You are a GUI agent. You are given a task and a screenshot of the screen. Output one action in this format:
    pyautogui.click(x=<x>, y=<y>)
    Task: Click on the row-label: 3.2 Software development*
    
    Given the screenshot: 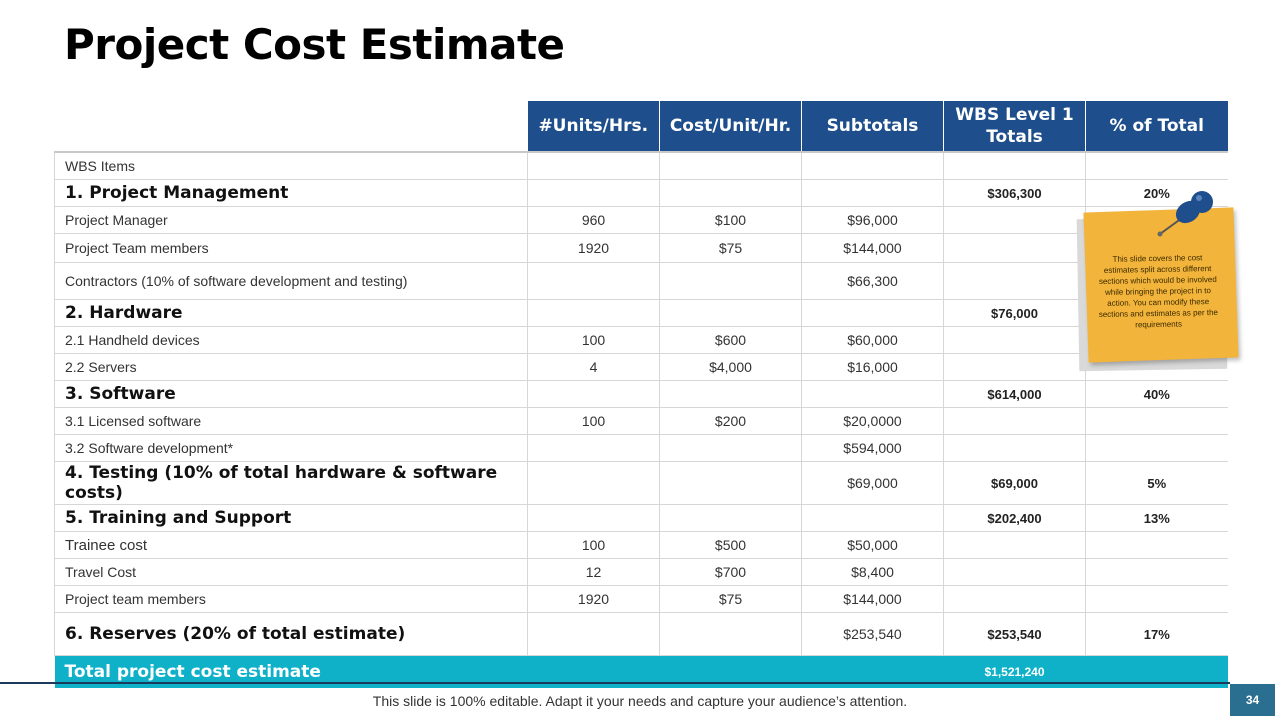 What is the action you would take?
    pyautogui.click(x=291, y=448)
    